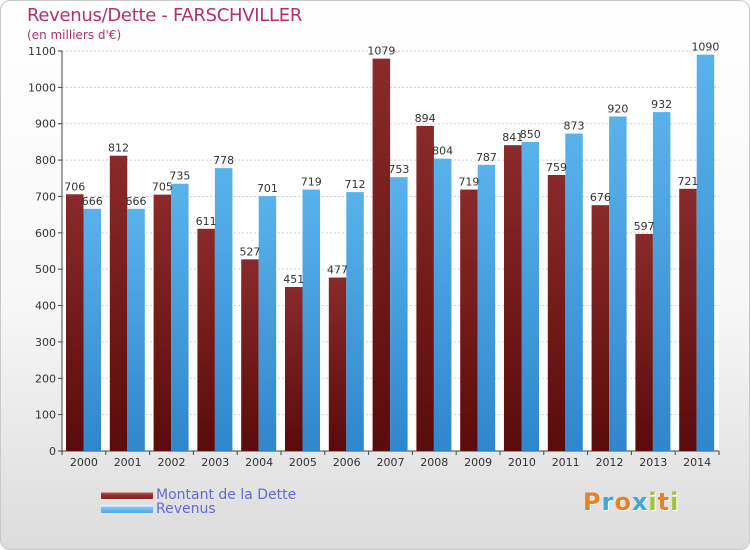 Image resolution: width=750 pixels, height=550 pixels. What do you see at coordinates (566, 462) in the screenshot?
I see `x-tick-label: 2011` at bounding box center [566, 462].